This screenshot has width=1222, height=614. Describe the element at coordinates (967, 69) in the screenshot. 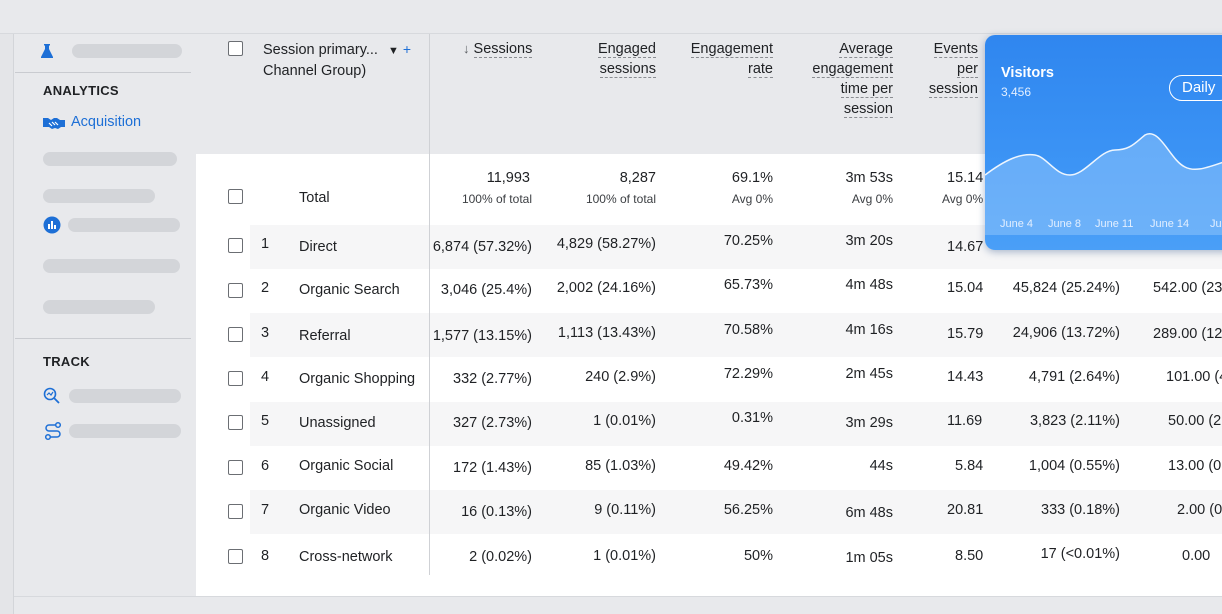

I see `eps-header-line2: per` at that location.